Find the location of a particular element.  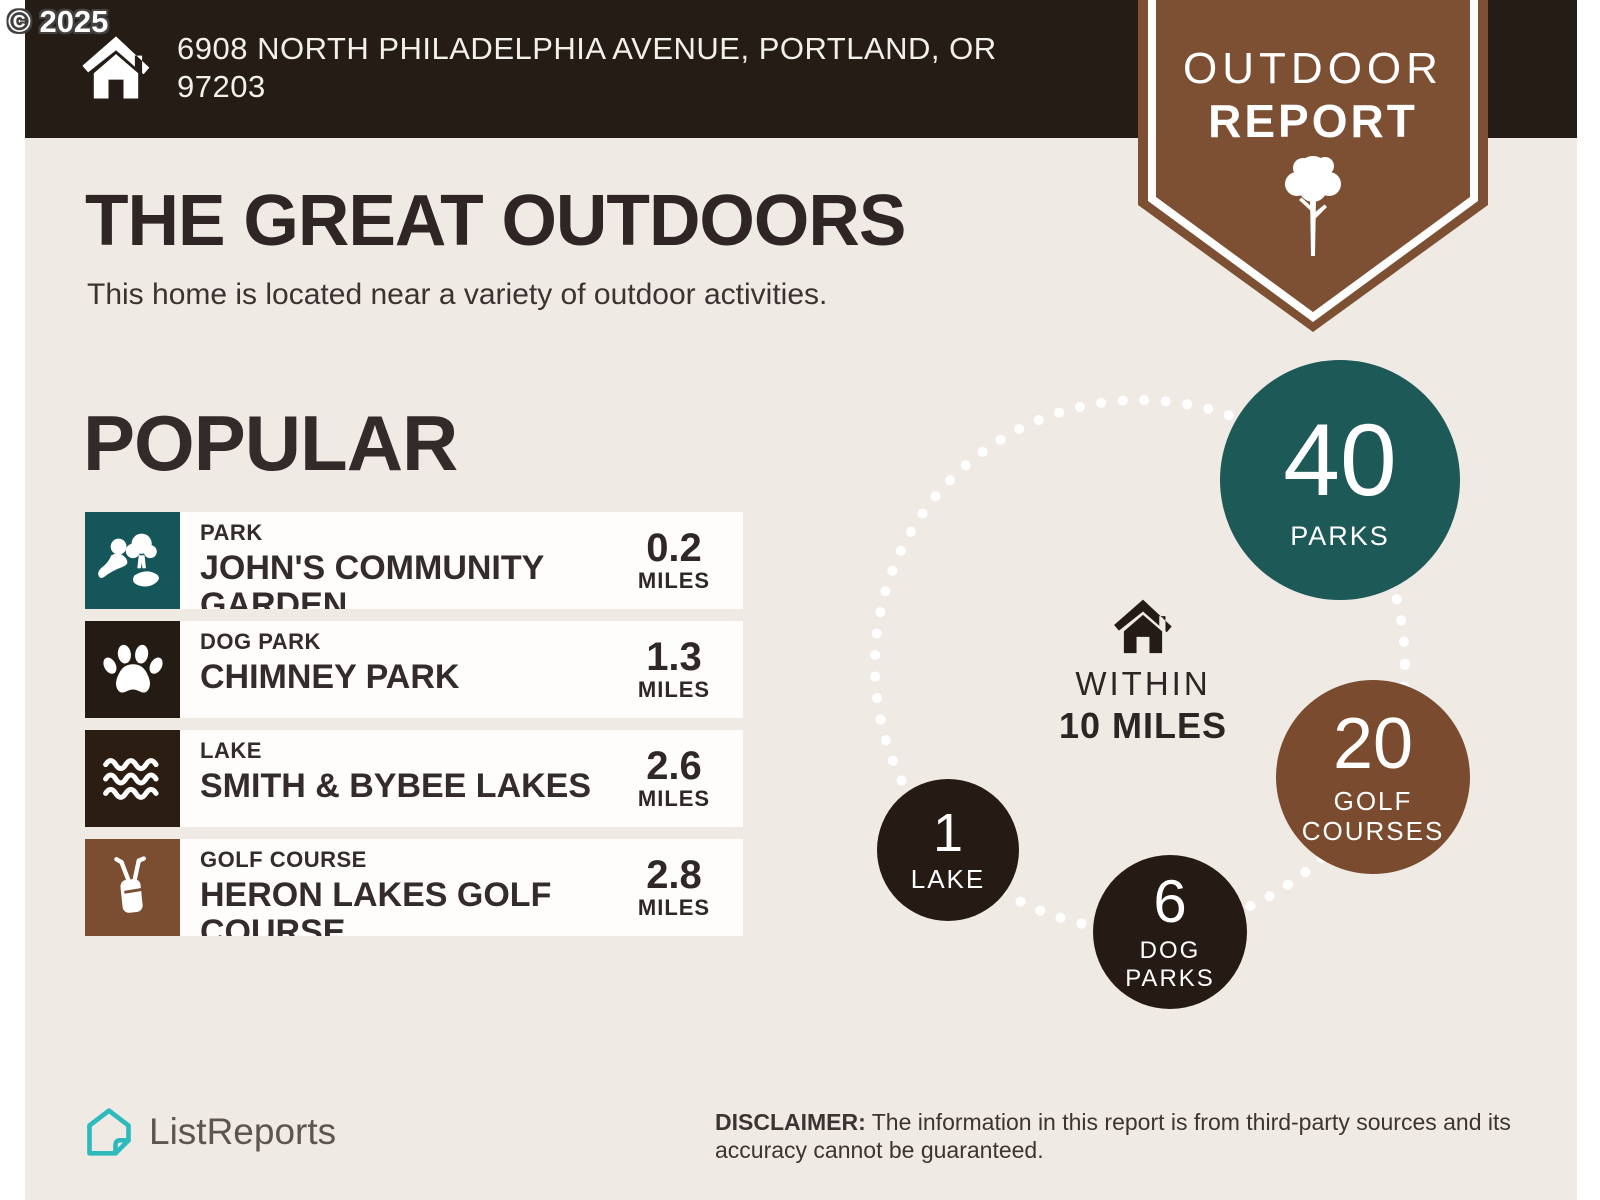

radius-miles-label: 10 MILES is located at coordinates (1143, 725).